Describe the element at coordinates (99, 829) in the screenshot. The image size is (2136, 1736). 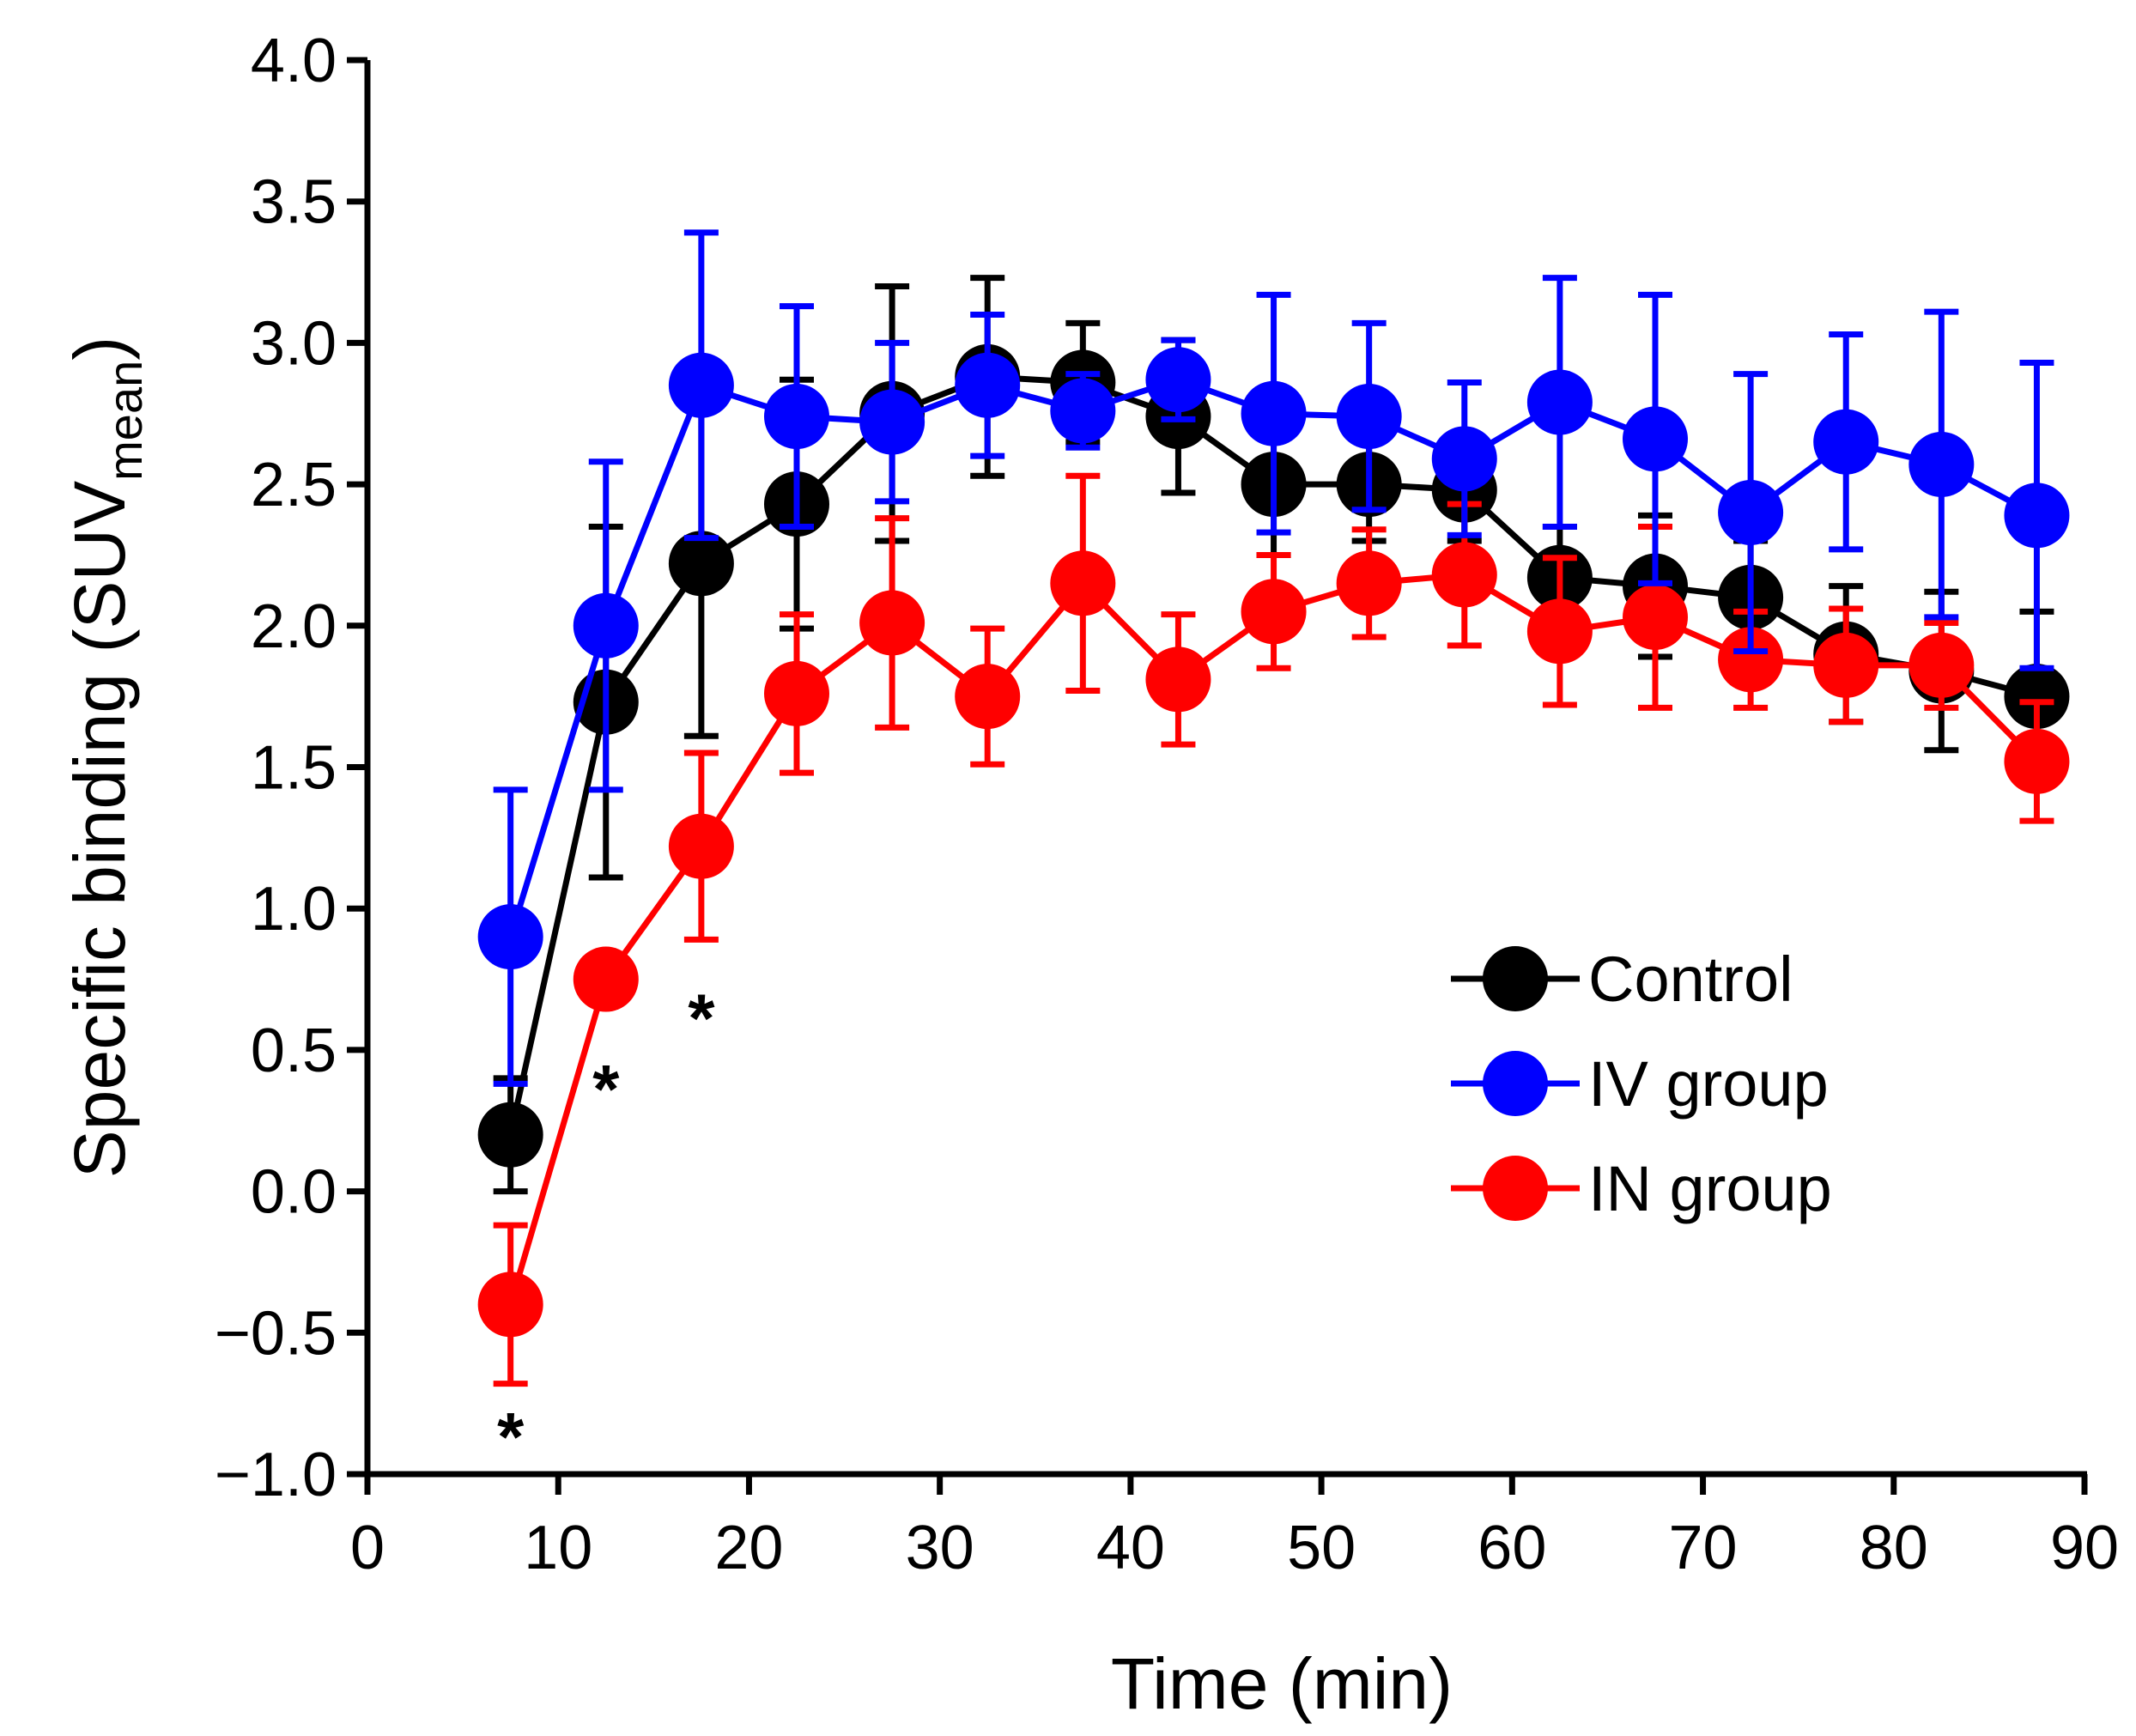
I see `y-axis-title-main: Specific binding (SUV` at that location.